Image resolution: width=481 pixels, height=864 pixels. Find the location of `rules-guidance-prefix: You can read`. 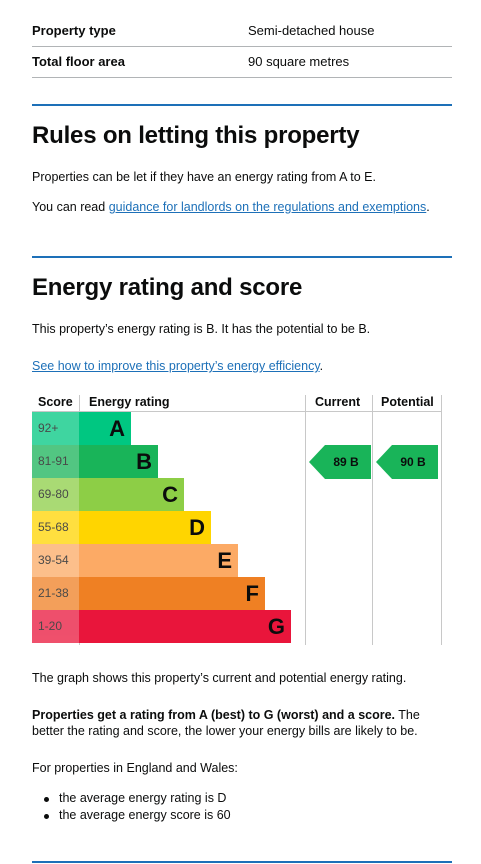

rules-guidance-prefix: You can read is located at coordinates (70, 207).